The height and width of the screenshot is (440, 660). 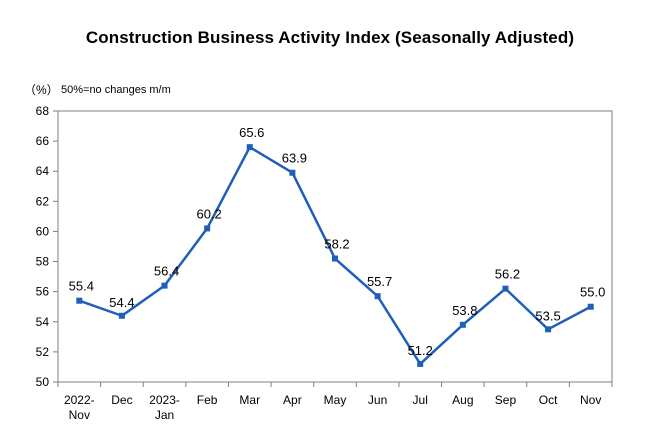 What do you see at coordinates (464, 310) in the screenshot?
I see `data-label: 53.8` at bounding box center [464, 310].